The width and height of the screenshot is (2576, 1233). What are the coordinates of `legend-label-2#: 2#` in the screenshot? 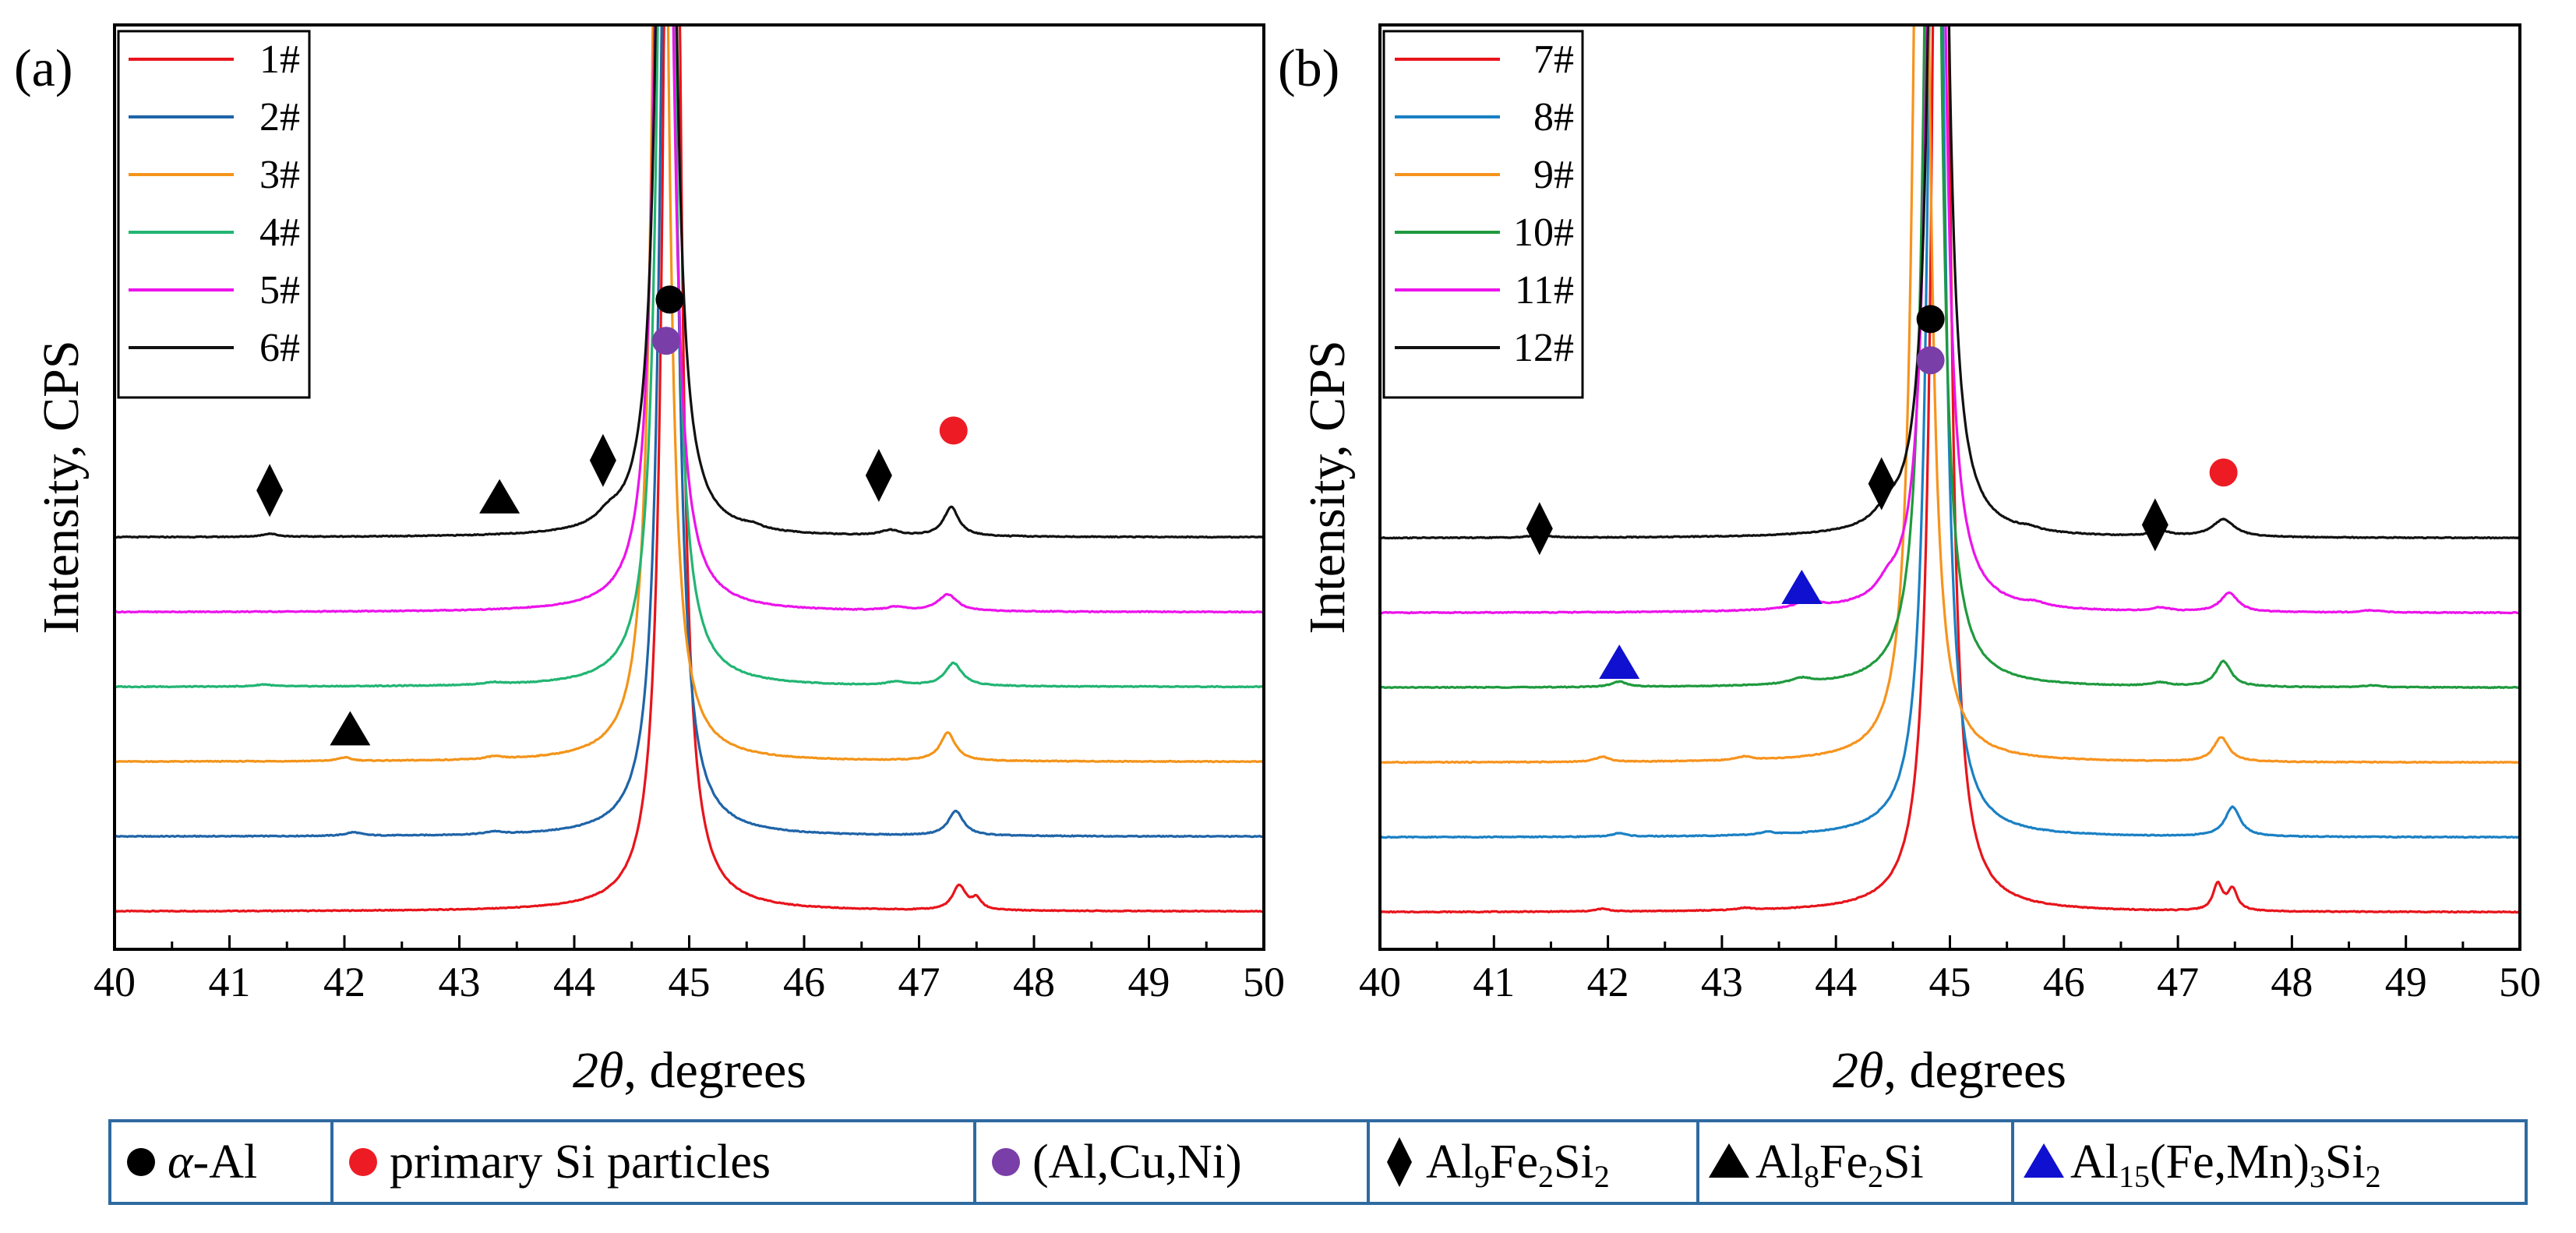 It's located at (279, 117).